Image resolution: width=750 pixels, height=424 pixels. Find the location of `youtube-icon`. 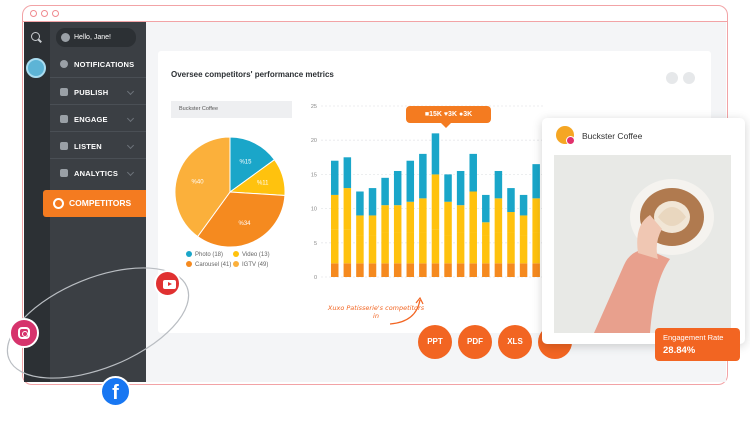

youtube-icon is located at coordinates (167, 283).